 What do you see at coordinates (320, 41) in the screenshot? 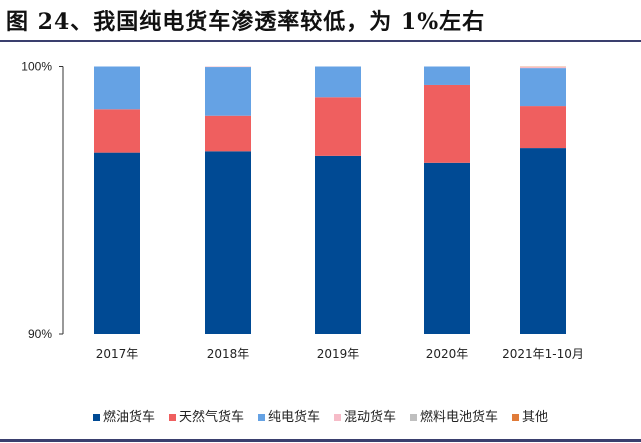
I see `title-divider` at bounding box center [320, 41].